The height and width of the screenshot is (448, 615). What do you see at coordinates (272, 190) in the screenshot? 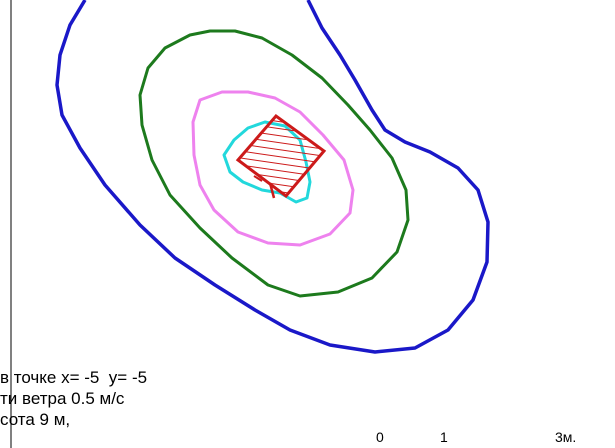
I see `source-building-stem` at bounding box center [272, 190].